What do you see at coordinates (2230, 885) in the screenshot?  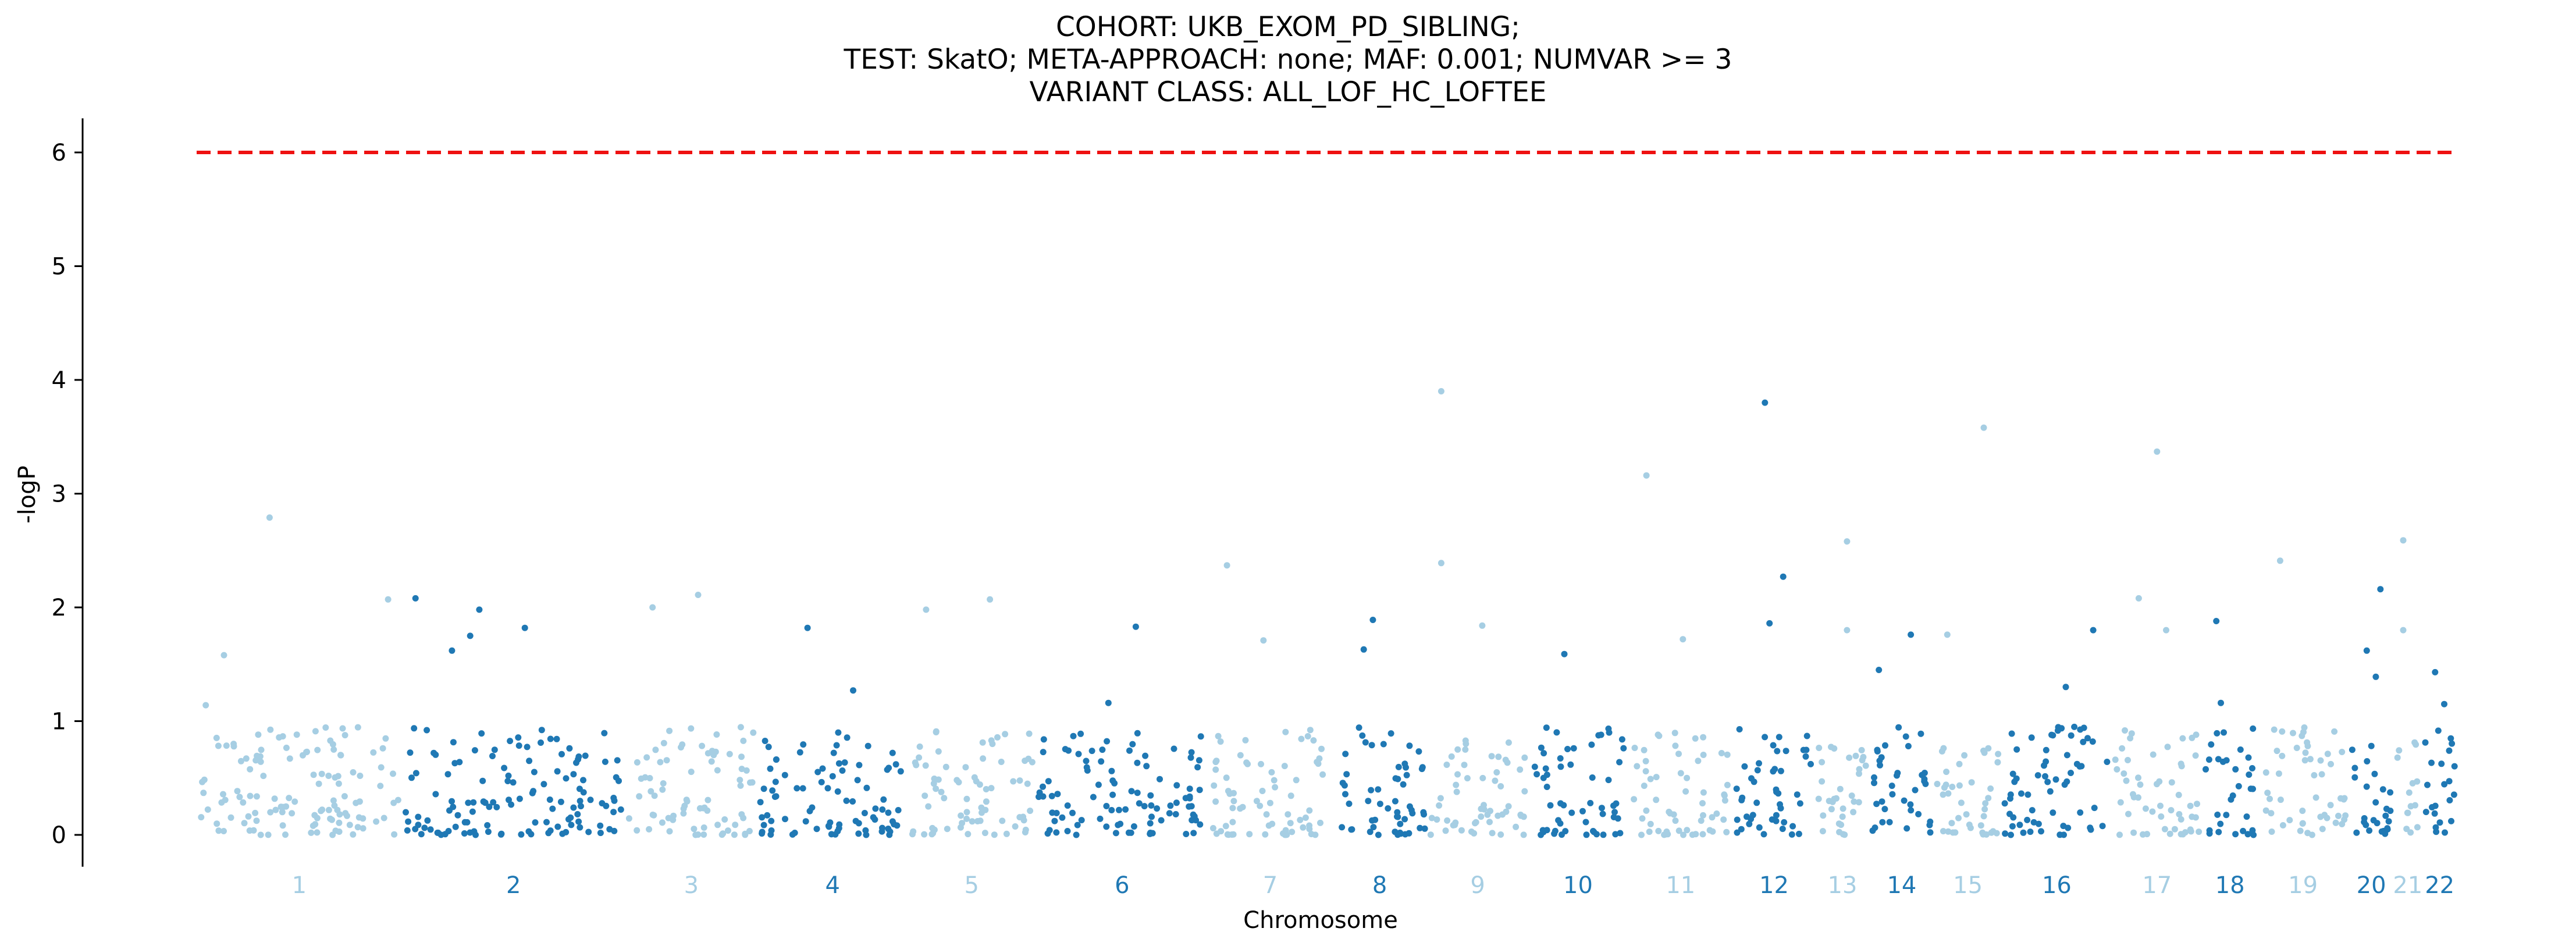 I see `chromosome-label-18: 18` at bounding box center [2230, 885].